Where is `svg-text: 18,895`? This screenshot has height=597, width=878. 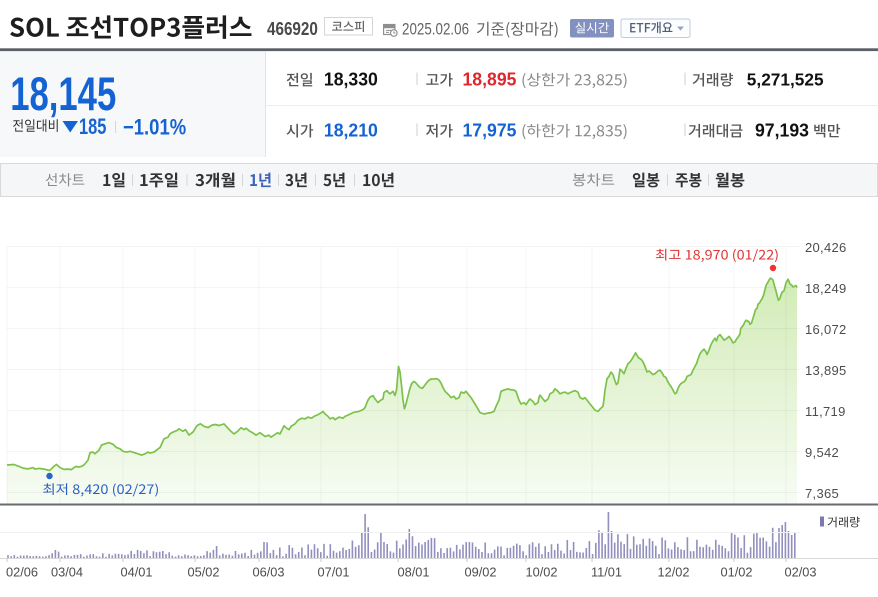 svg-text: 18,895 is located at coordinates (490, 79).